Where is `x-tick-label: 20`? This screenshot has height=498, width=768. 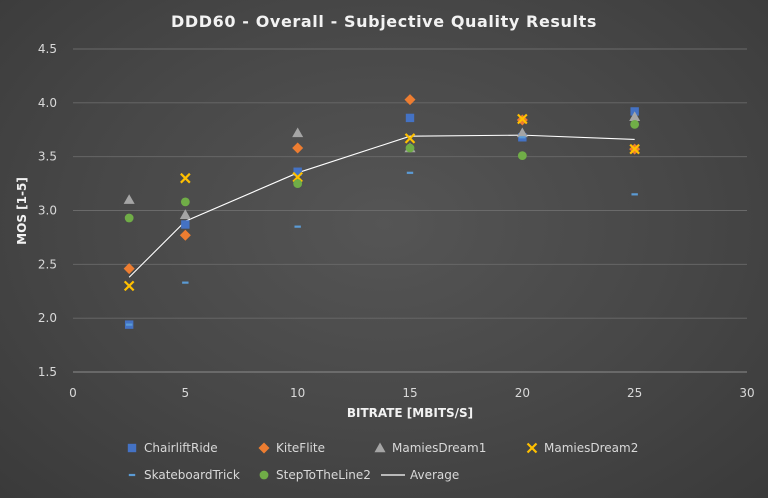 x-tick-label: 20 is located at coordinates (522, 393).